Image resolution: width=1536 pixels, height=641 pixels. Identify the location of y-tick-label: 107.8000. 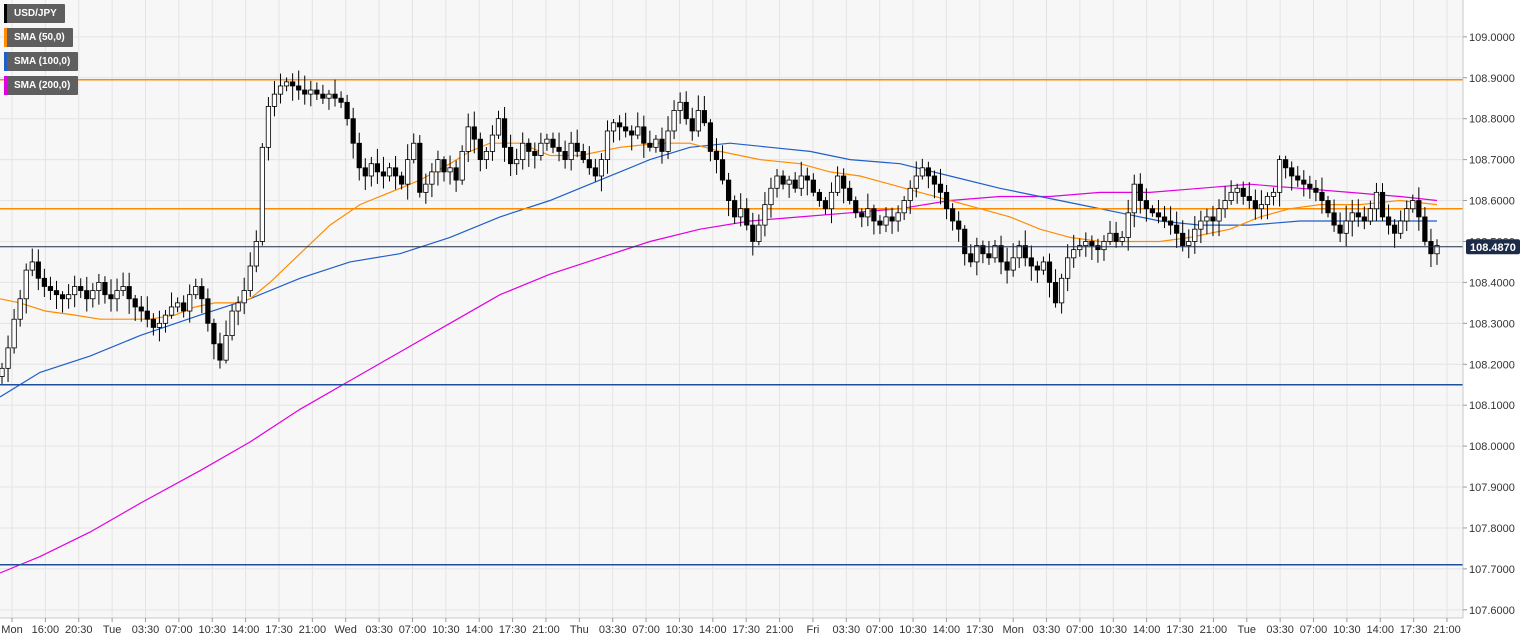
(1492, 529).